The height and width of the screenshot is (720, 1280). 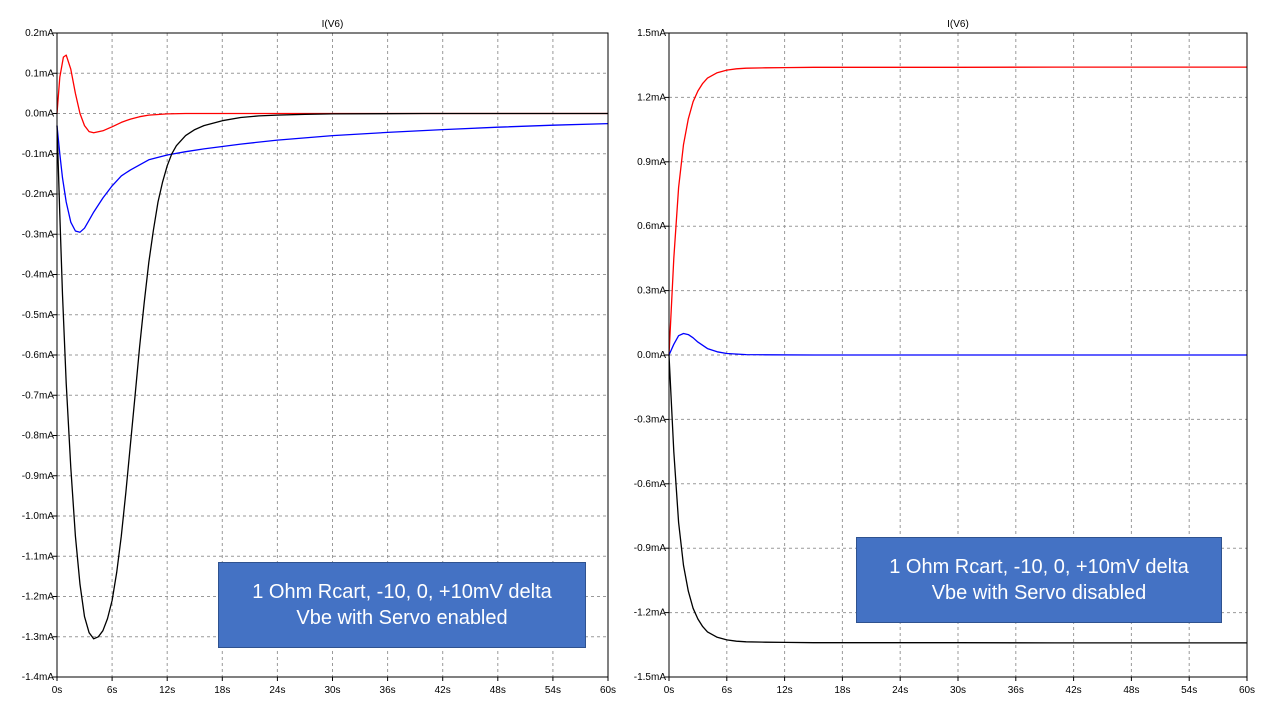 What do you see at coordinates (651, 226) in the screenshot?
I see `y-tick-label: 0.6mA` at bounding box center [651, 226].